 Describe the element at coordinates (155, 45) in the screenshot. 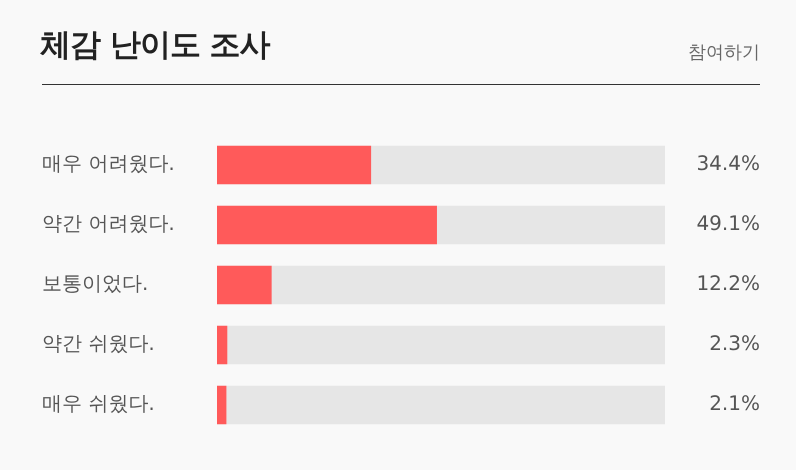

I see `chart-title: 체감 난이도 조사` at that location.